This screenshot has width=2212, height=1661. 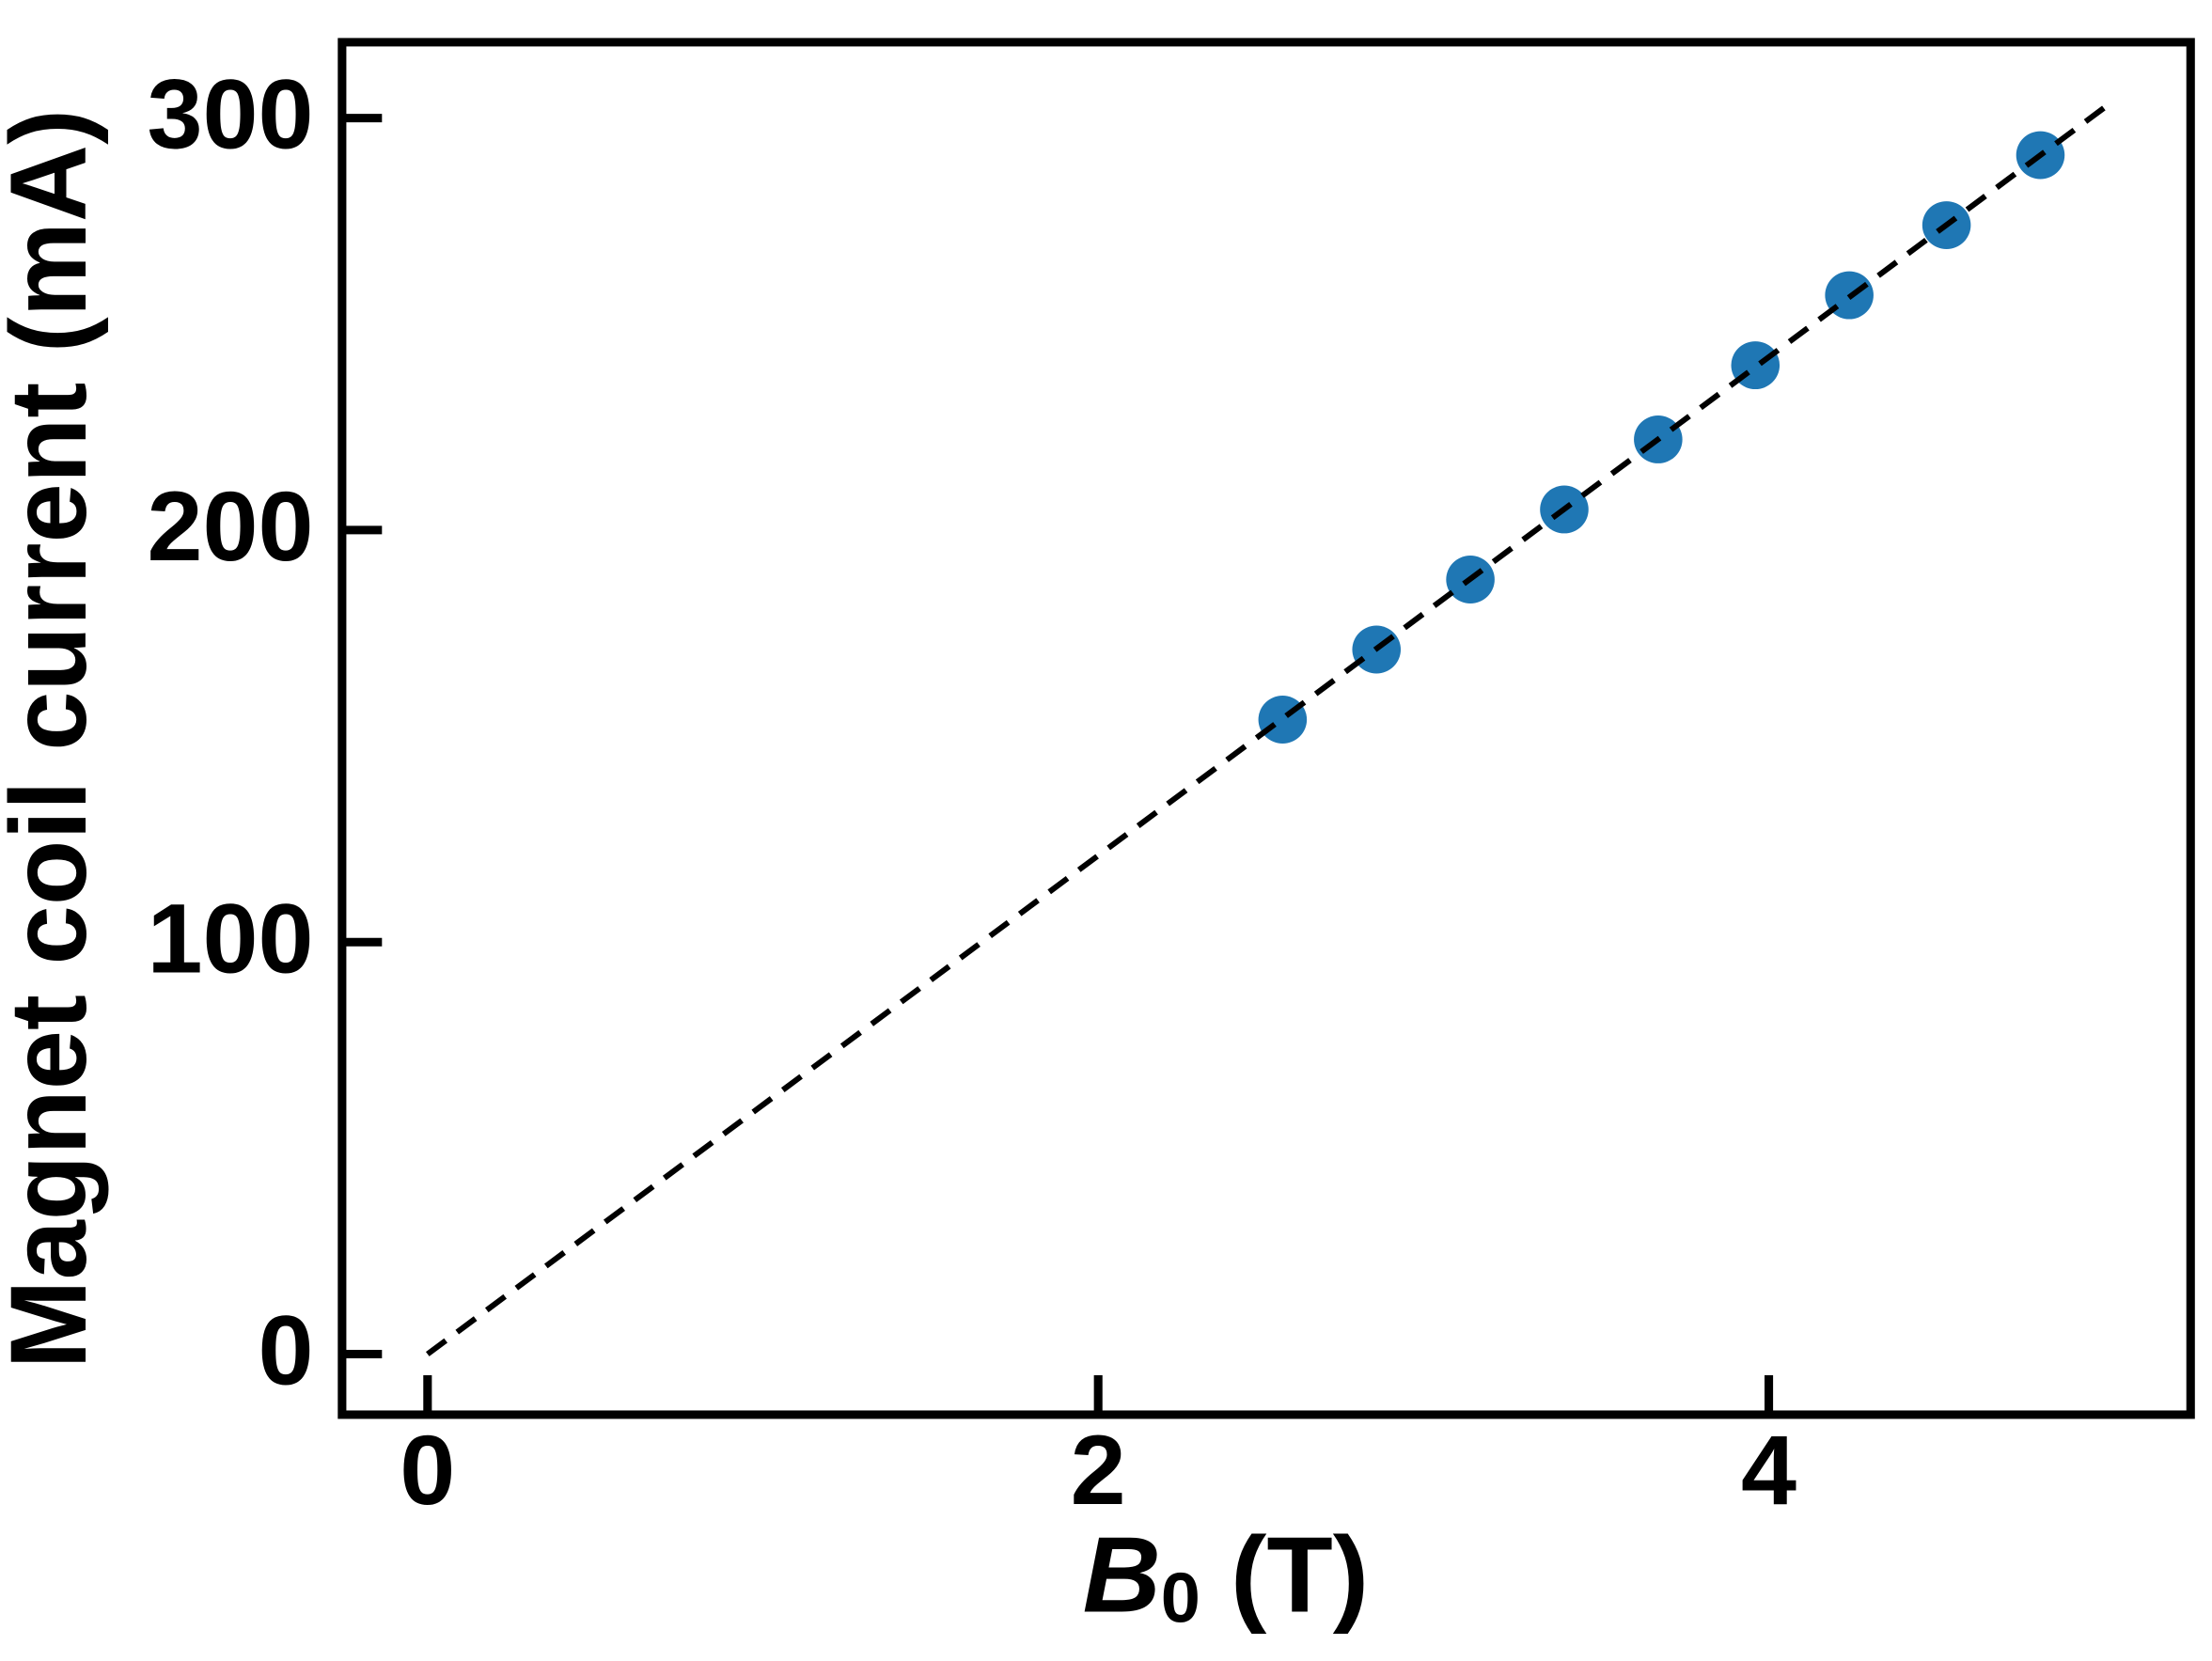 What do you see at coordinates (1284, 1575) in the screenshot?
I see `x-label-unit: (T)` at bounding box center [1284, 1575].